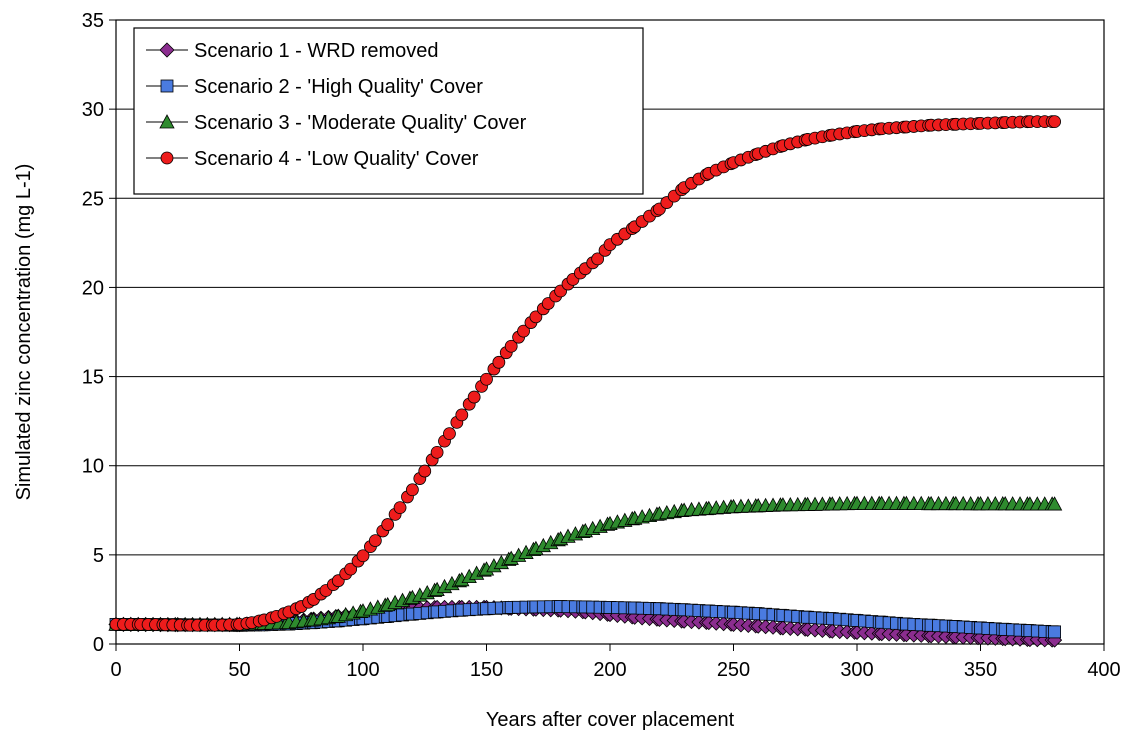  Describe the element at coordinates (93, 199) in the screenshot. I see `y-tick-label: 25` at that location.